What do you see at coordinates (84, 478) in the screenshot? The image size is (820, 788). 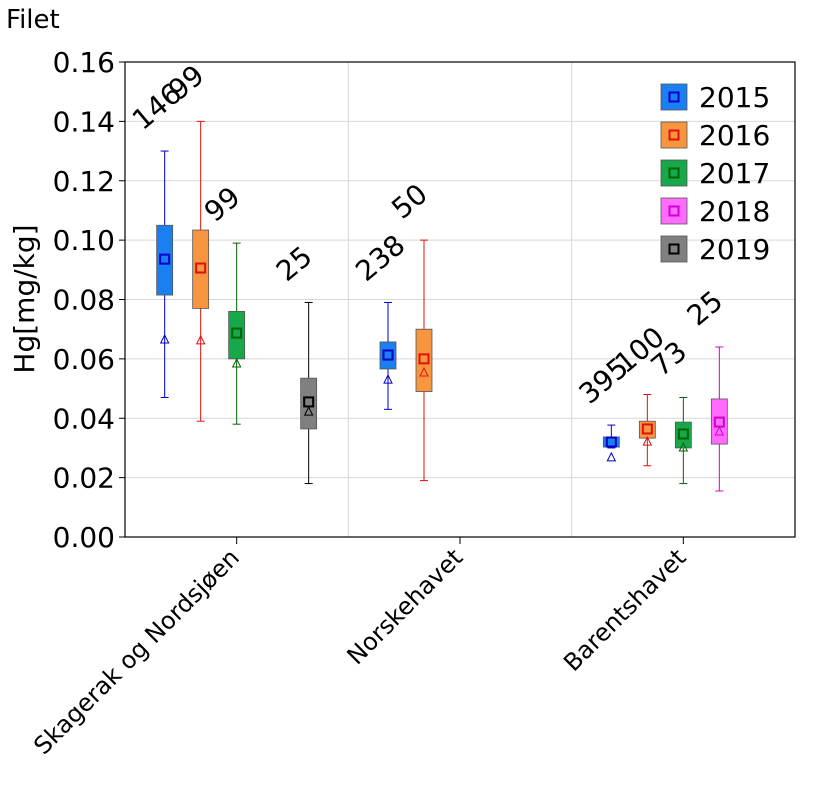 I see `y-tick-label: 0.02` at bounding box center [84, 478].